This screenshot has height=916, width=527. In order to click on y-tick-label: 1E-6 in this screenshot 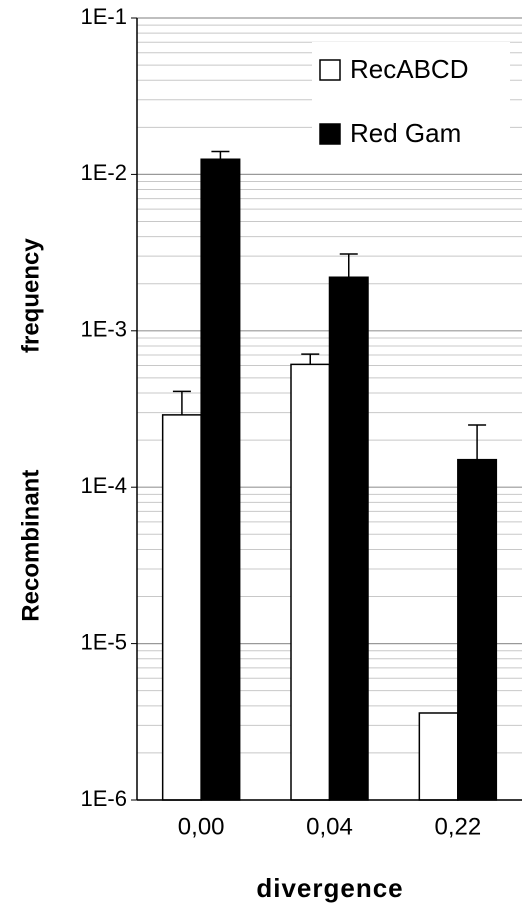, I will do `click(104, 798)`.